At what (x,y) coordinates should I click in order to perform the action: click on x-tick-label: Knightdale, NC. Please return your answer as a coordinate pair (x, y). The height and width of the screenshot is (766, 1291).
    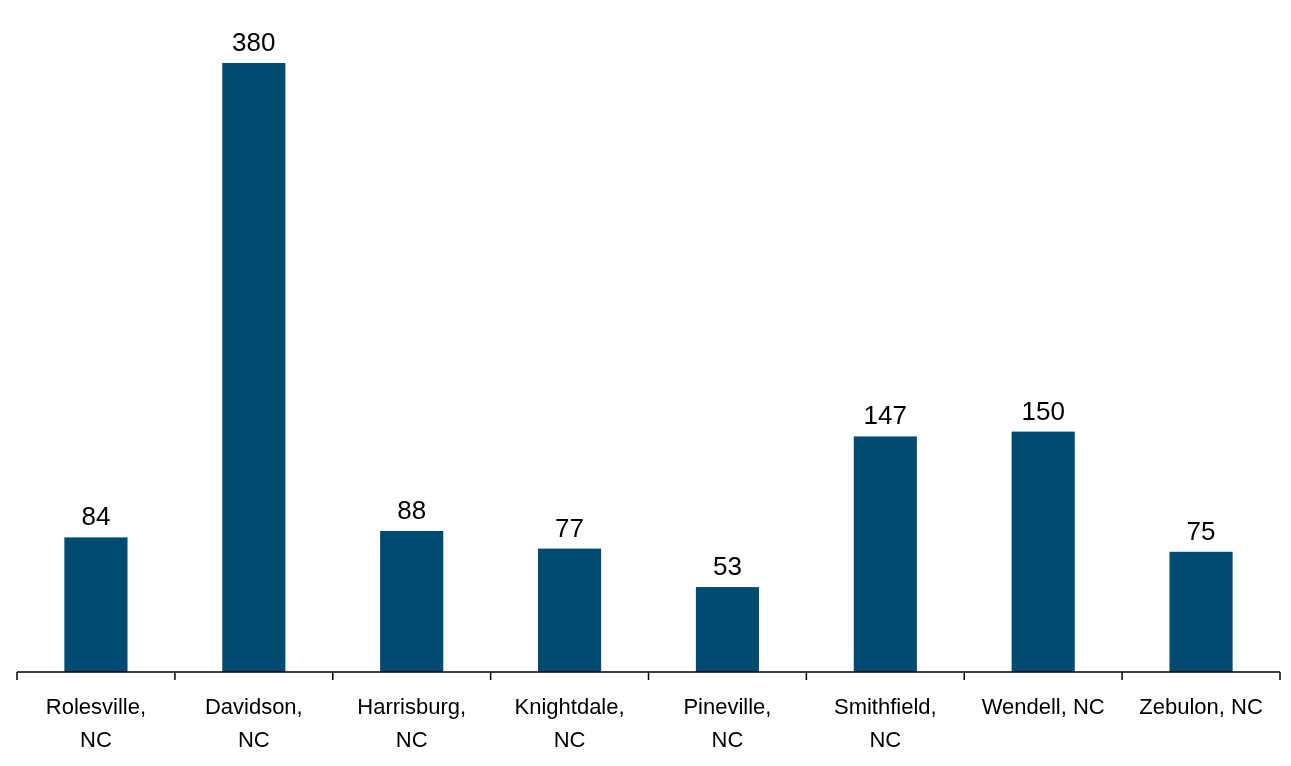
    Looking at the image, I should click on (569, 723).